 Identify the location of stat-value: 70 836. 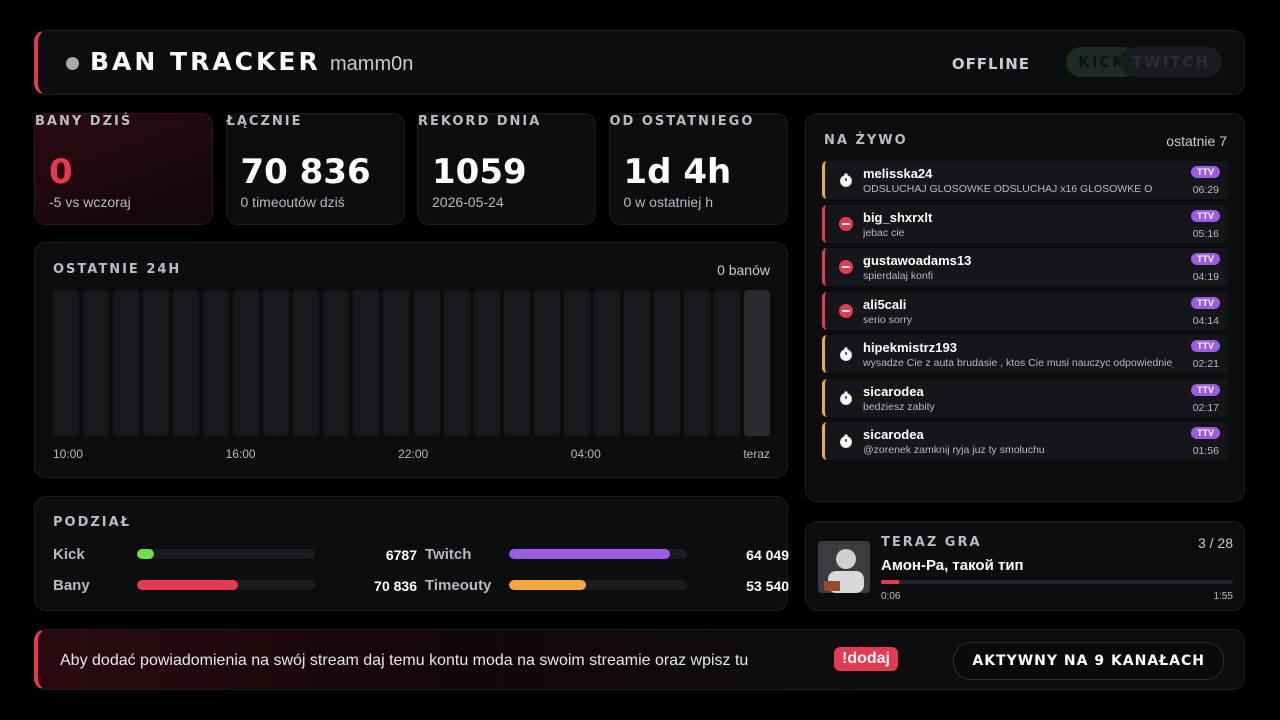
(305, 172).